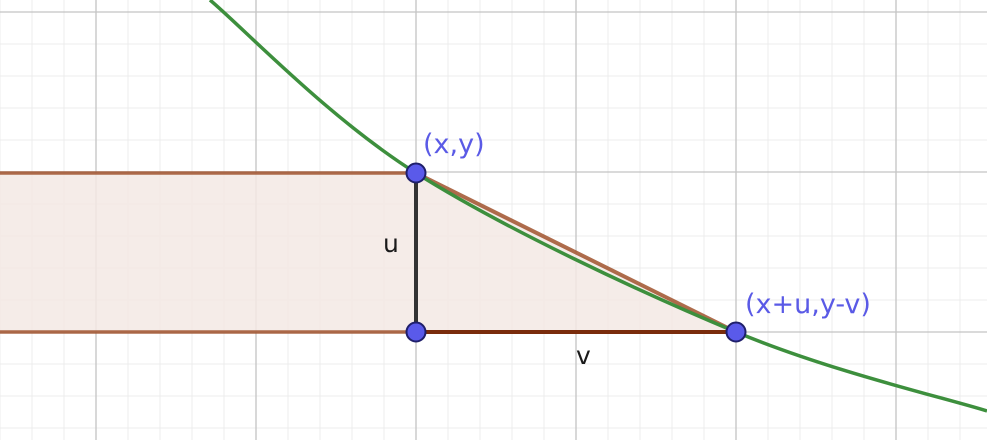 The width and height of the screenshot is (987, 440). Describe the element at coordinates (391, 243) in the screenshot. I see `leg-u-label: u` at that location.